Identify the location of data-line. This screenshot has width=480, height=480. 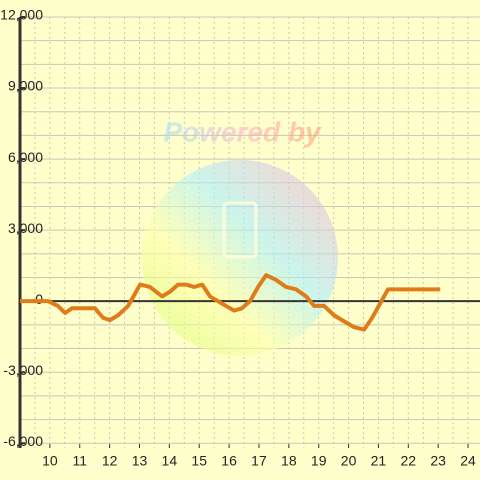
(230, 302).